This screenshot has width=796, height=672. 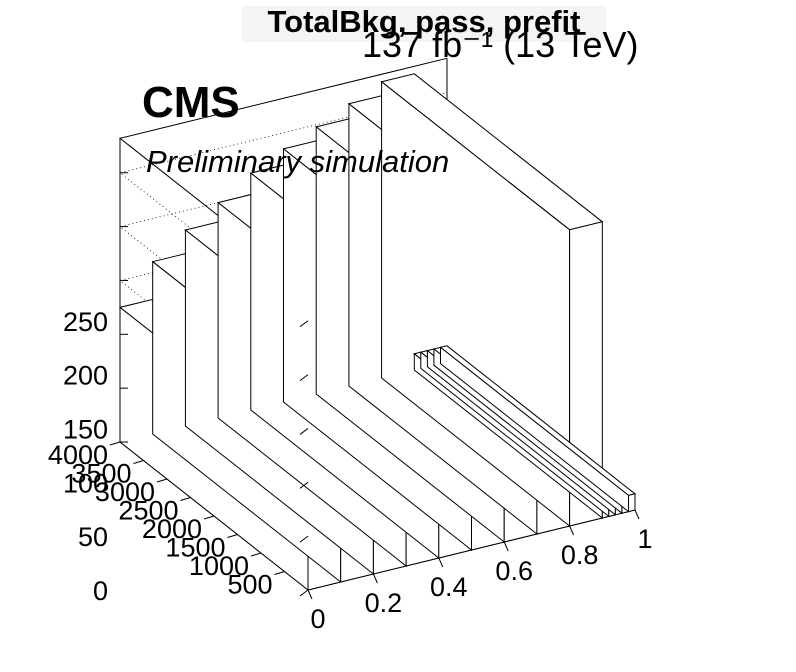 What do you see at coordinates (644, 539) in the screenshot?
I see `x-tick-label-5: 1` at bounding box center [644, 539].